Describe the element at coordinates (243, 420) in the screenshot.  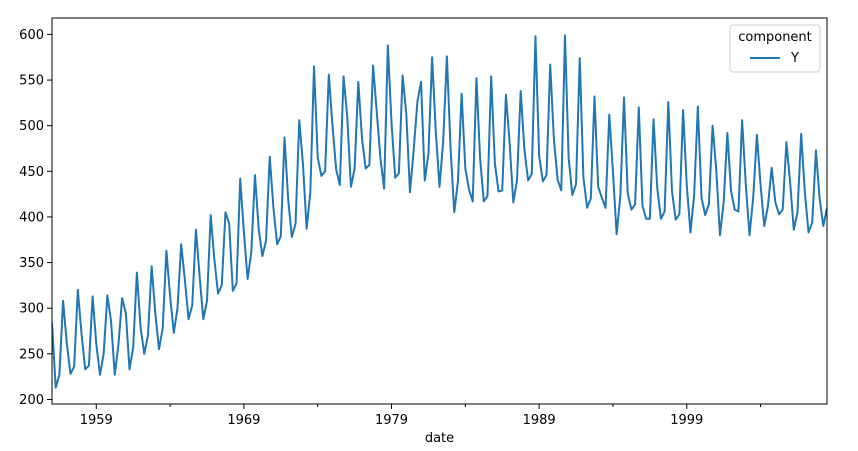
I see `x-tick-label: 1969` at that location.